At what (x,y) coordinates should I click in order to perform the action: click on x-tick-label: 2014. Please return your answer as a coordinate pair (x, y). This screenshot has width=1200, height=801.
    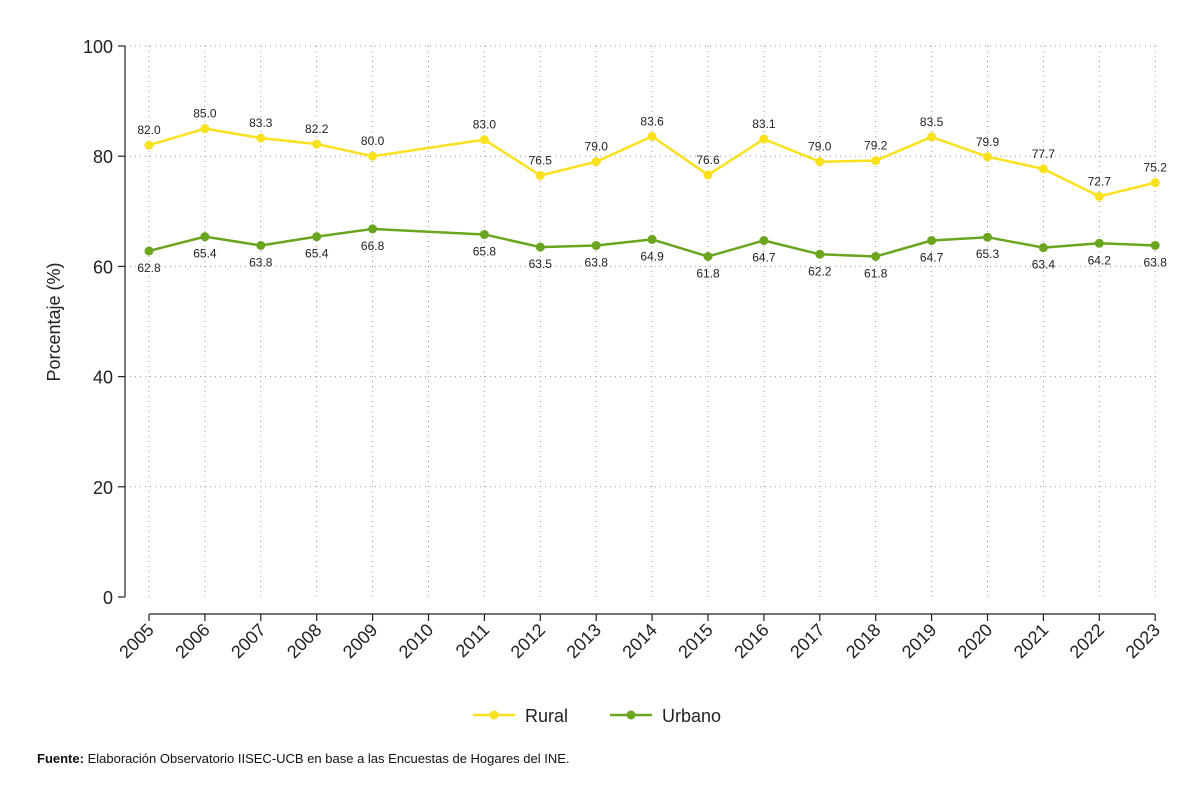
    Looking at the image, I should click on (639, 641).